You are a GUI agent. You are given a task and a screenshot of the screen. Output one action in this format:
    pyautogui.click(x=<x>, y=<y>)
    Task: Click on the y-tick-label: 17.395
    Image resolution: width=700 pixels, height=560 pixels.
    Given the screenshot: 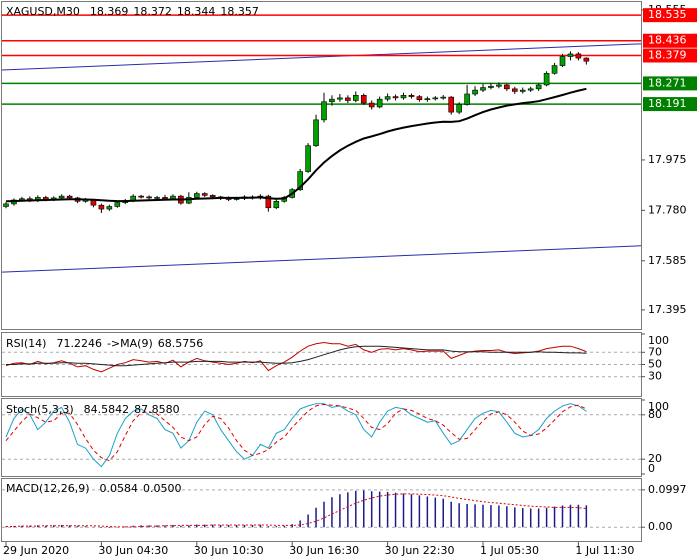 What is the action you would take?
    pyautogui.click(x=667, y=309)
    